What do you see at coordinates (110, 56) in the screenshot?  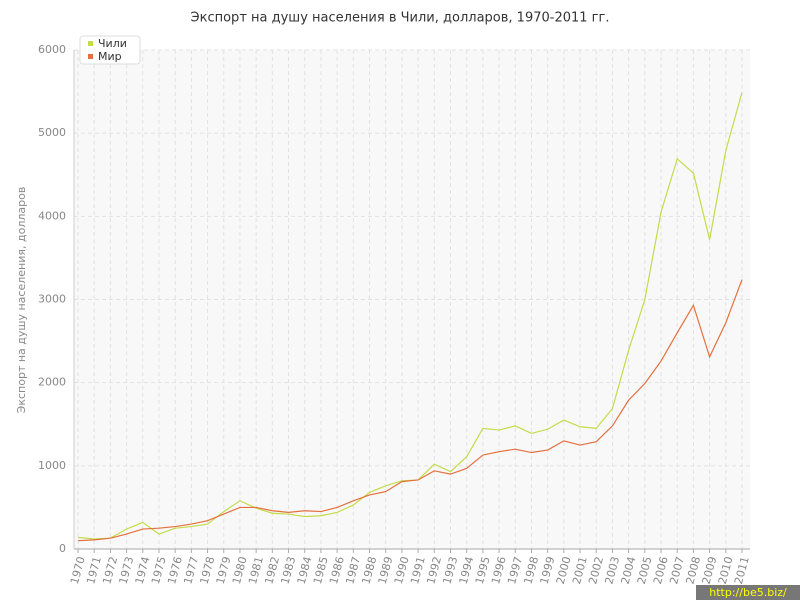 I see `legend-label: Мир` at bounding box center [110, 56].